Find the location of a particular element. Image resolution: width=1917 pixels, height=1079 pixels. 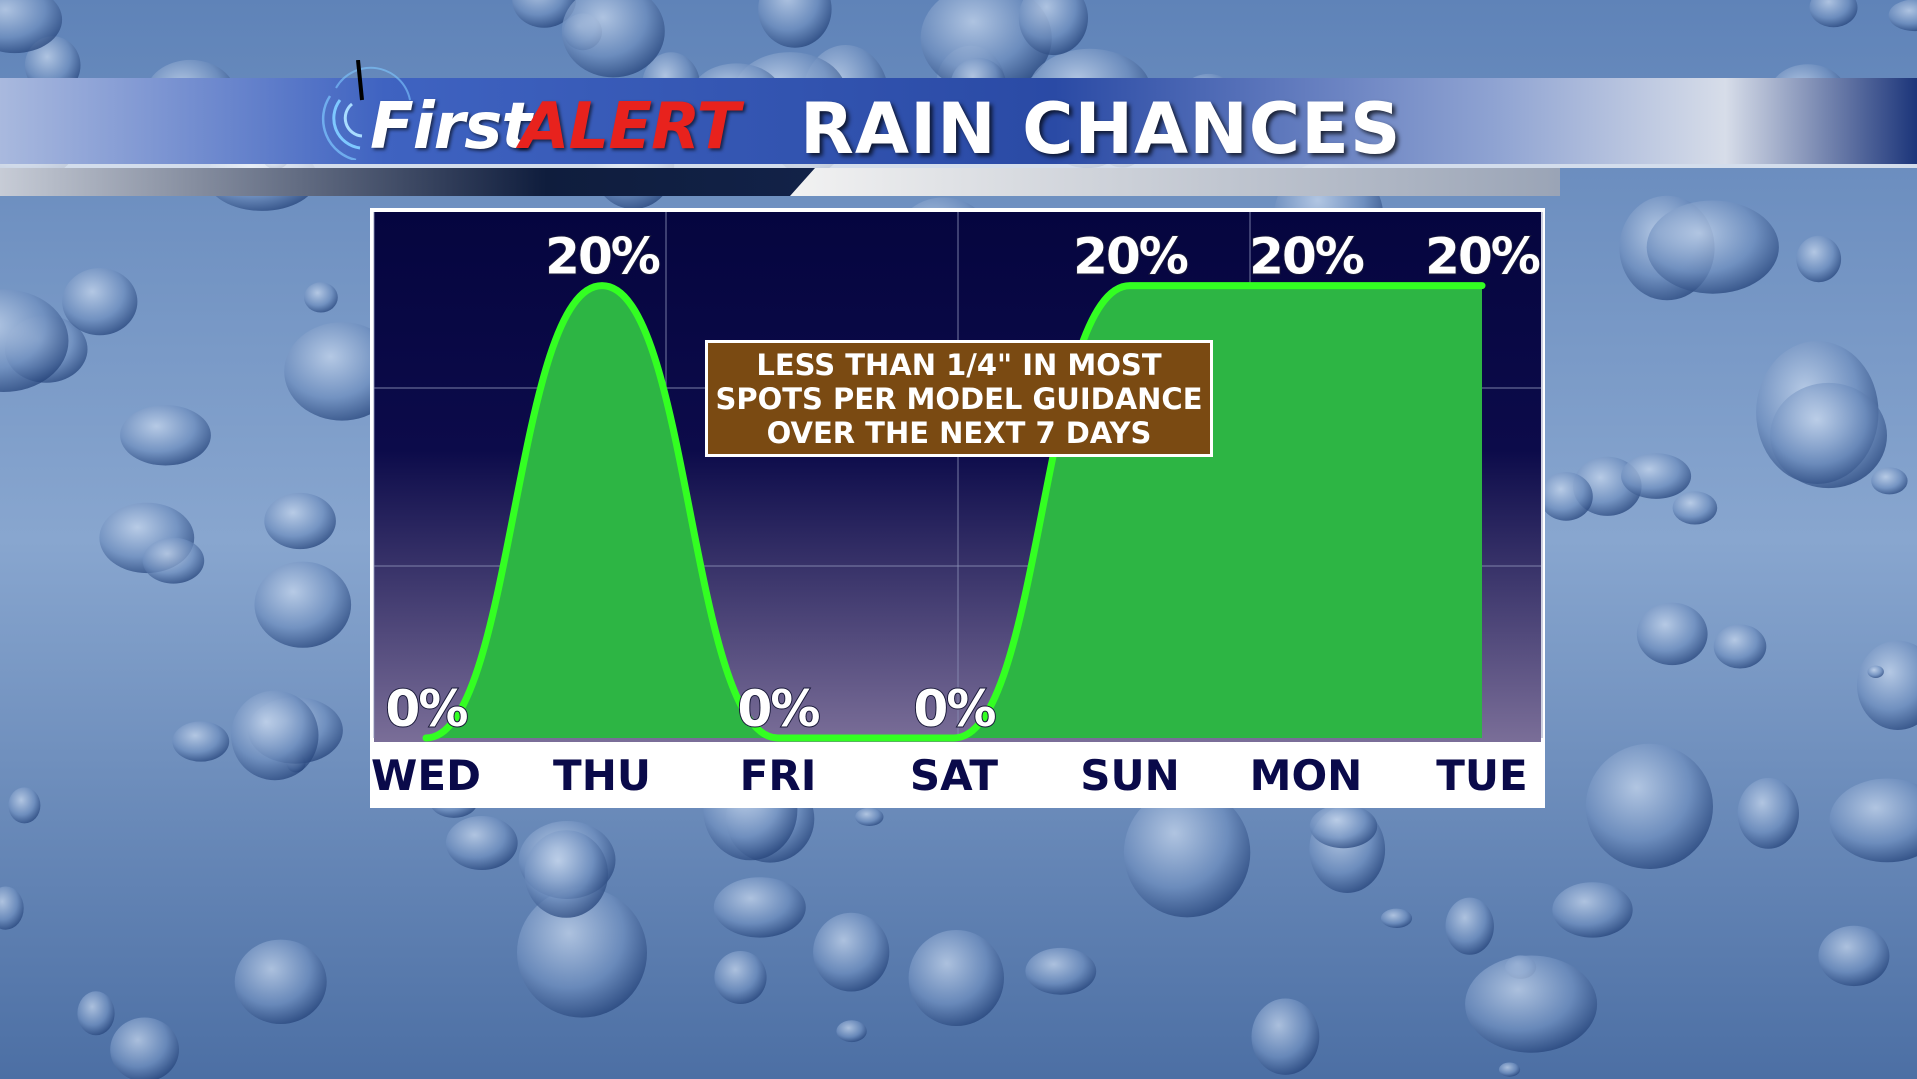

brand-first: First is located at coordinates (451, 127).